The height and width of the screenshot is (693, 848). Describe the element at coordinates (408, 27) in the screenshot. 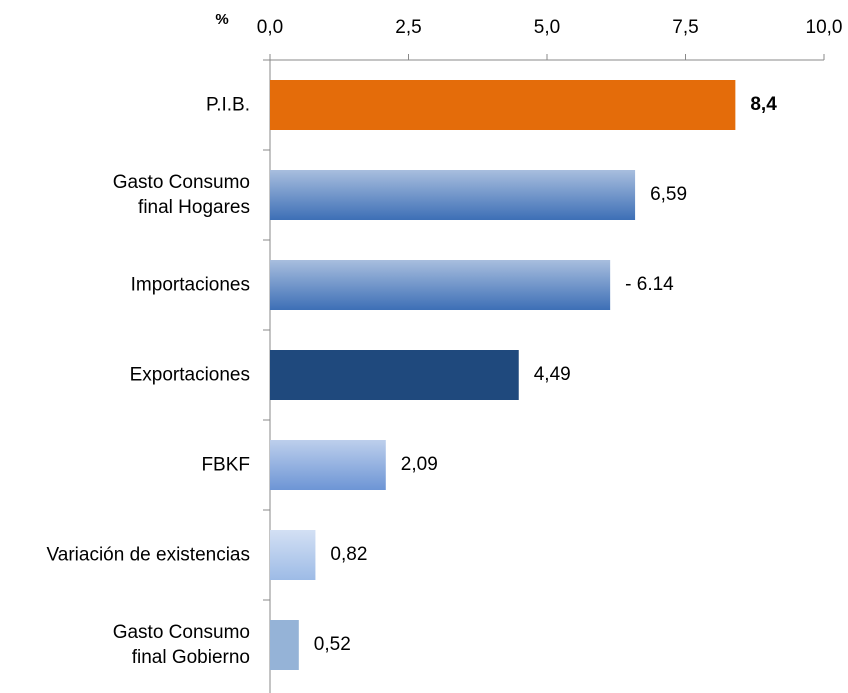

I see `x-tick-label: 2,5` at that location.